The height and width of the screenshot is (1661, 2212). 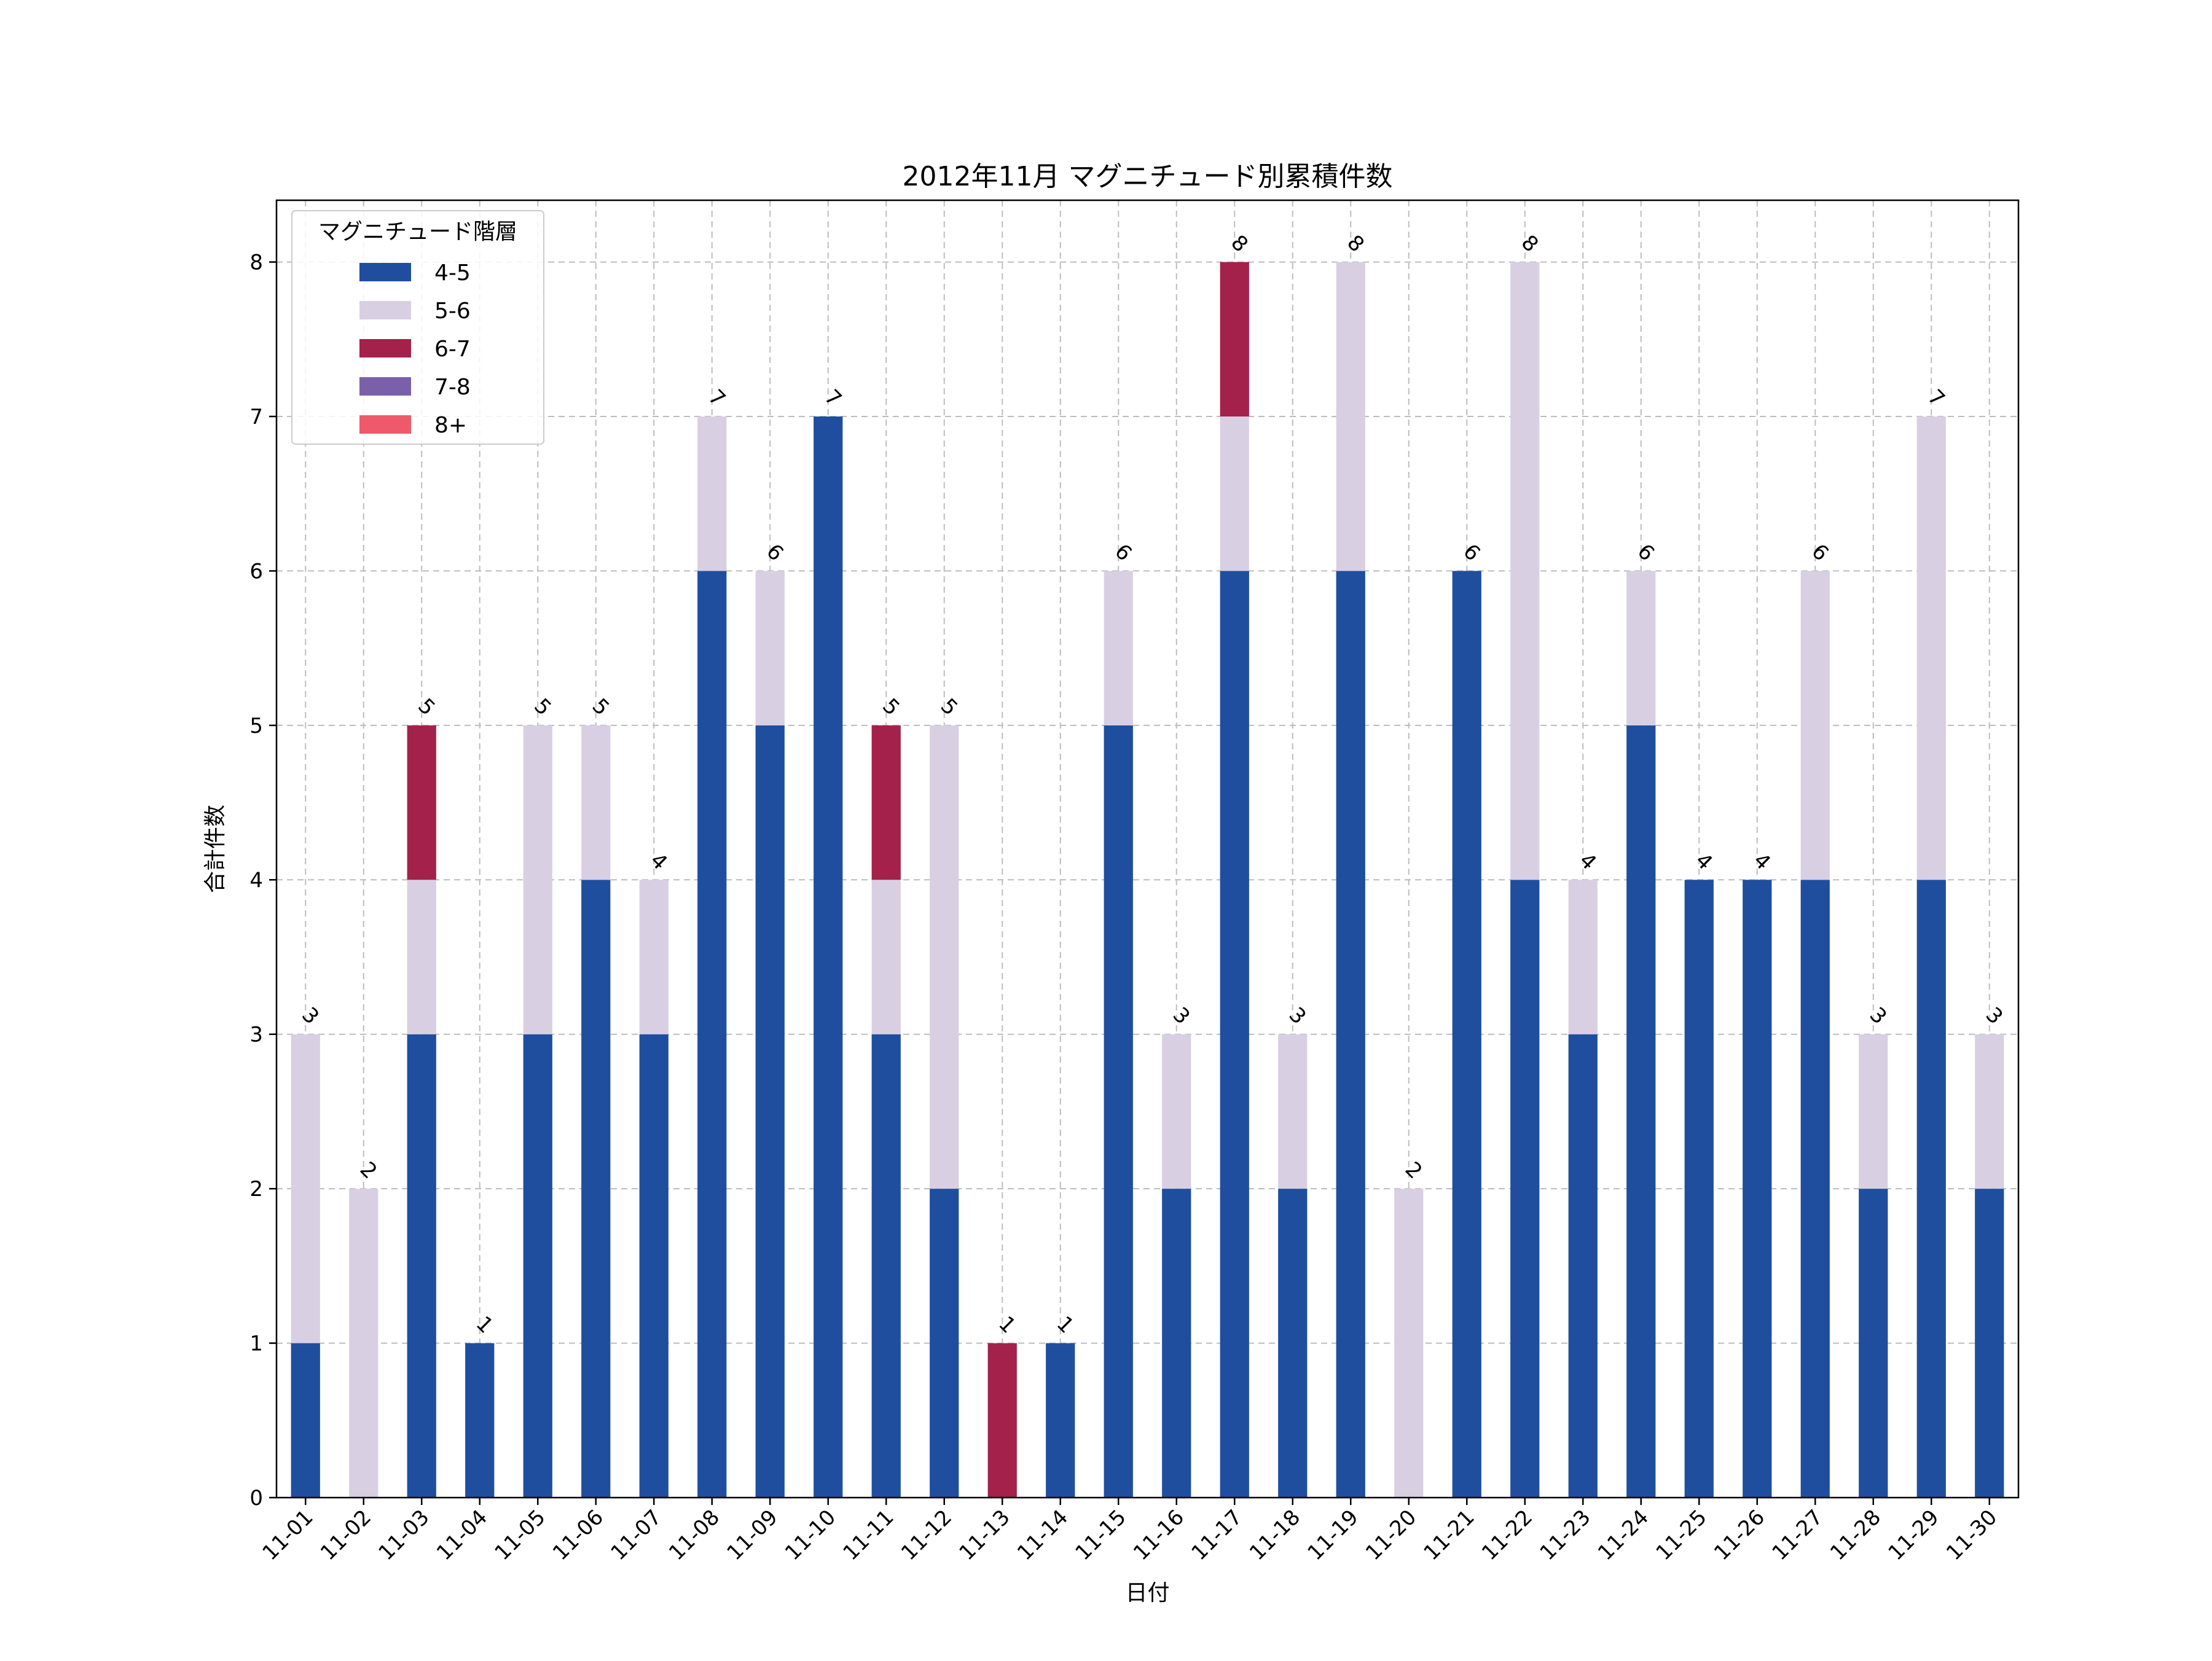 I want to click on x-tick-label: 11-02, so click(x=346, y=1535).